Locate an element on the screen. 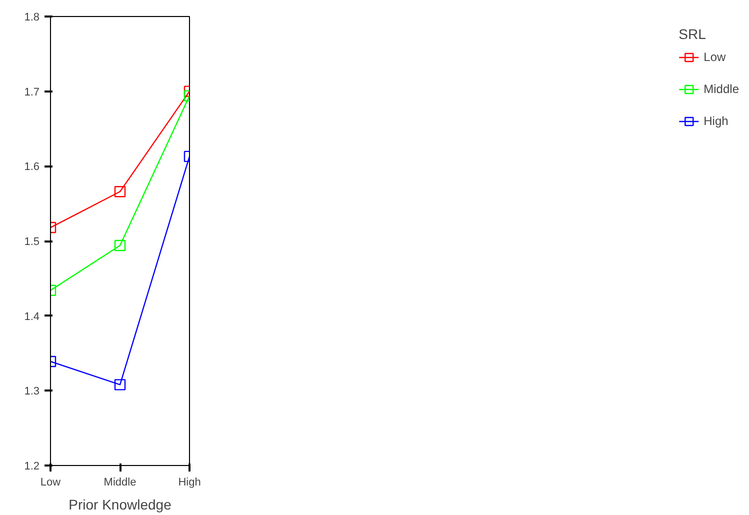 Image resolution: width=749 pixels, height=515 pixels. y-tick-label: 1.7 is located at coordinates (32, 92).